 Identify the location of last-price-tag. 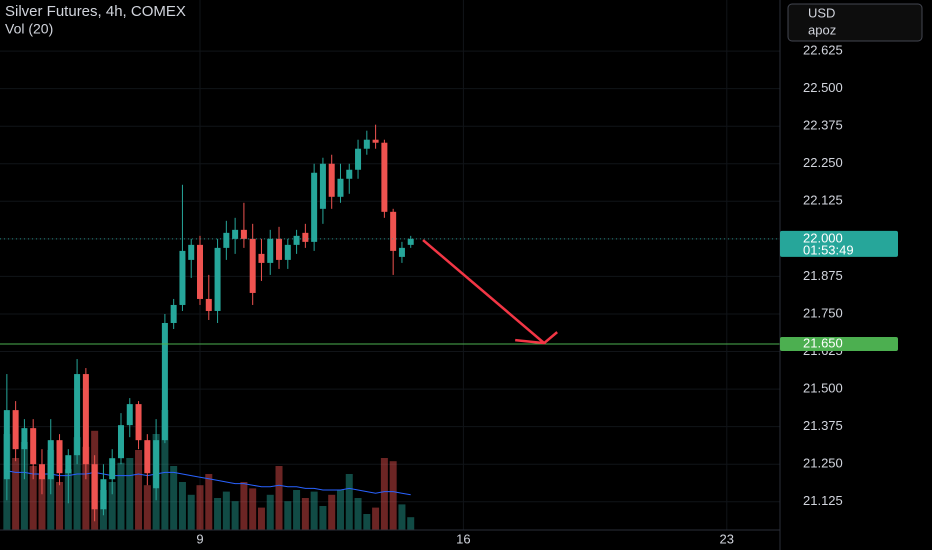
(839, 243).